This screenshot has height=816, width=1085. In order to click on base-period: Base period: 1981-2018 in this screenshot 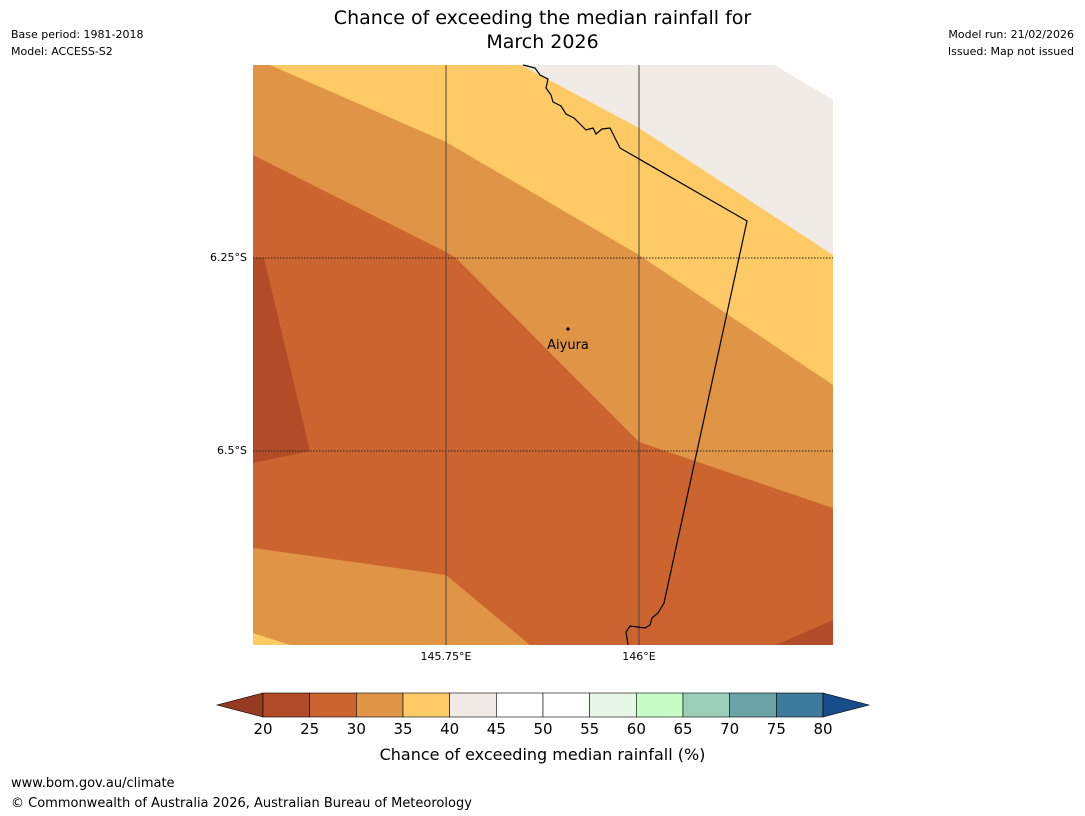, I will do `click(77, 34)`.